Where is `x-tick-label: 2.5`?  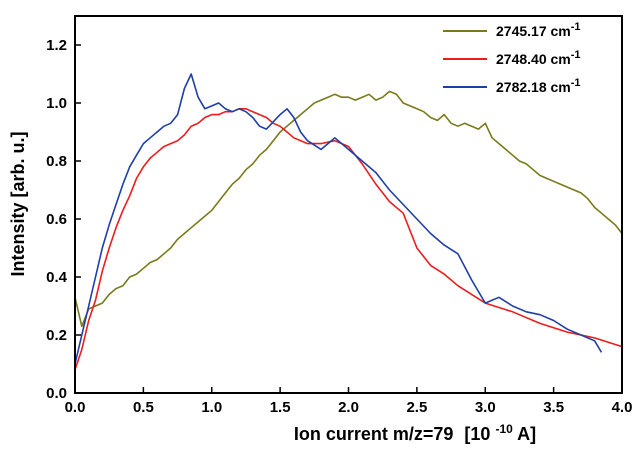
x-tick-label: 2.5 is located at coordinates (416, 407).